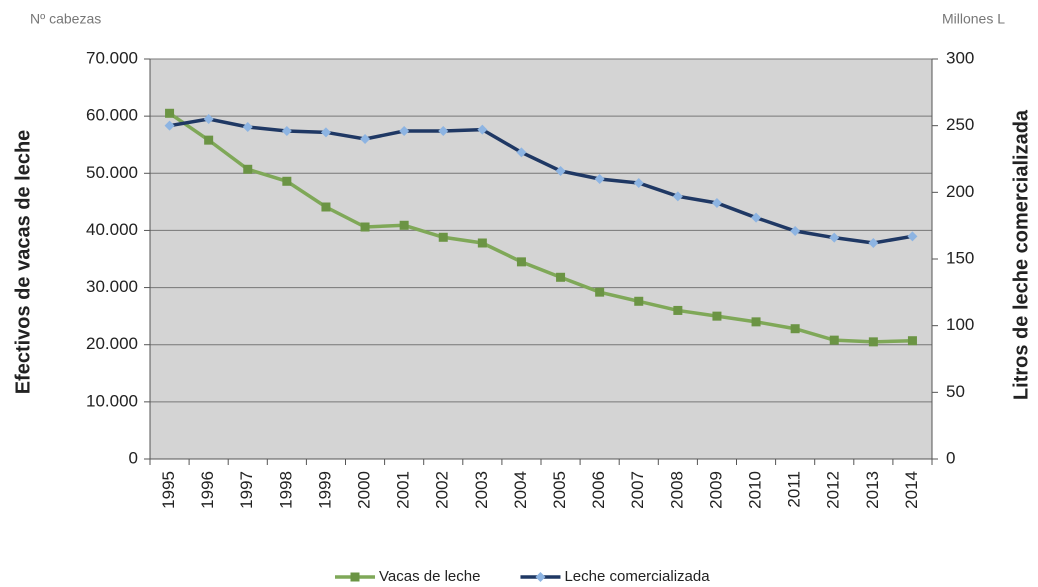 This screenshot has height=587, width=1038. What do you see at coordinates (112, 57) in the screenshot?
I see `y-tick-label: 70.000` at bounding box center [112, 57].